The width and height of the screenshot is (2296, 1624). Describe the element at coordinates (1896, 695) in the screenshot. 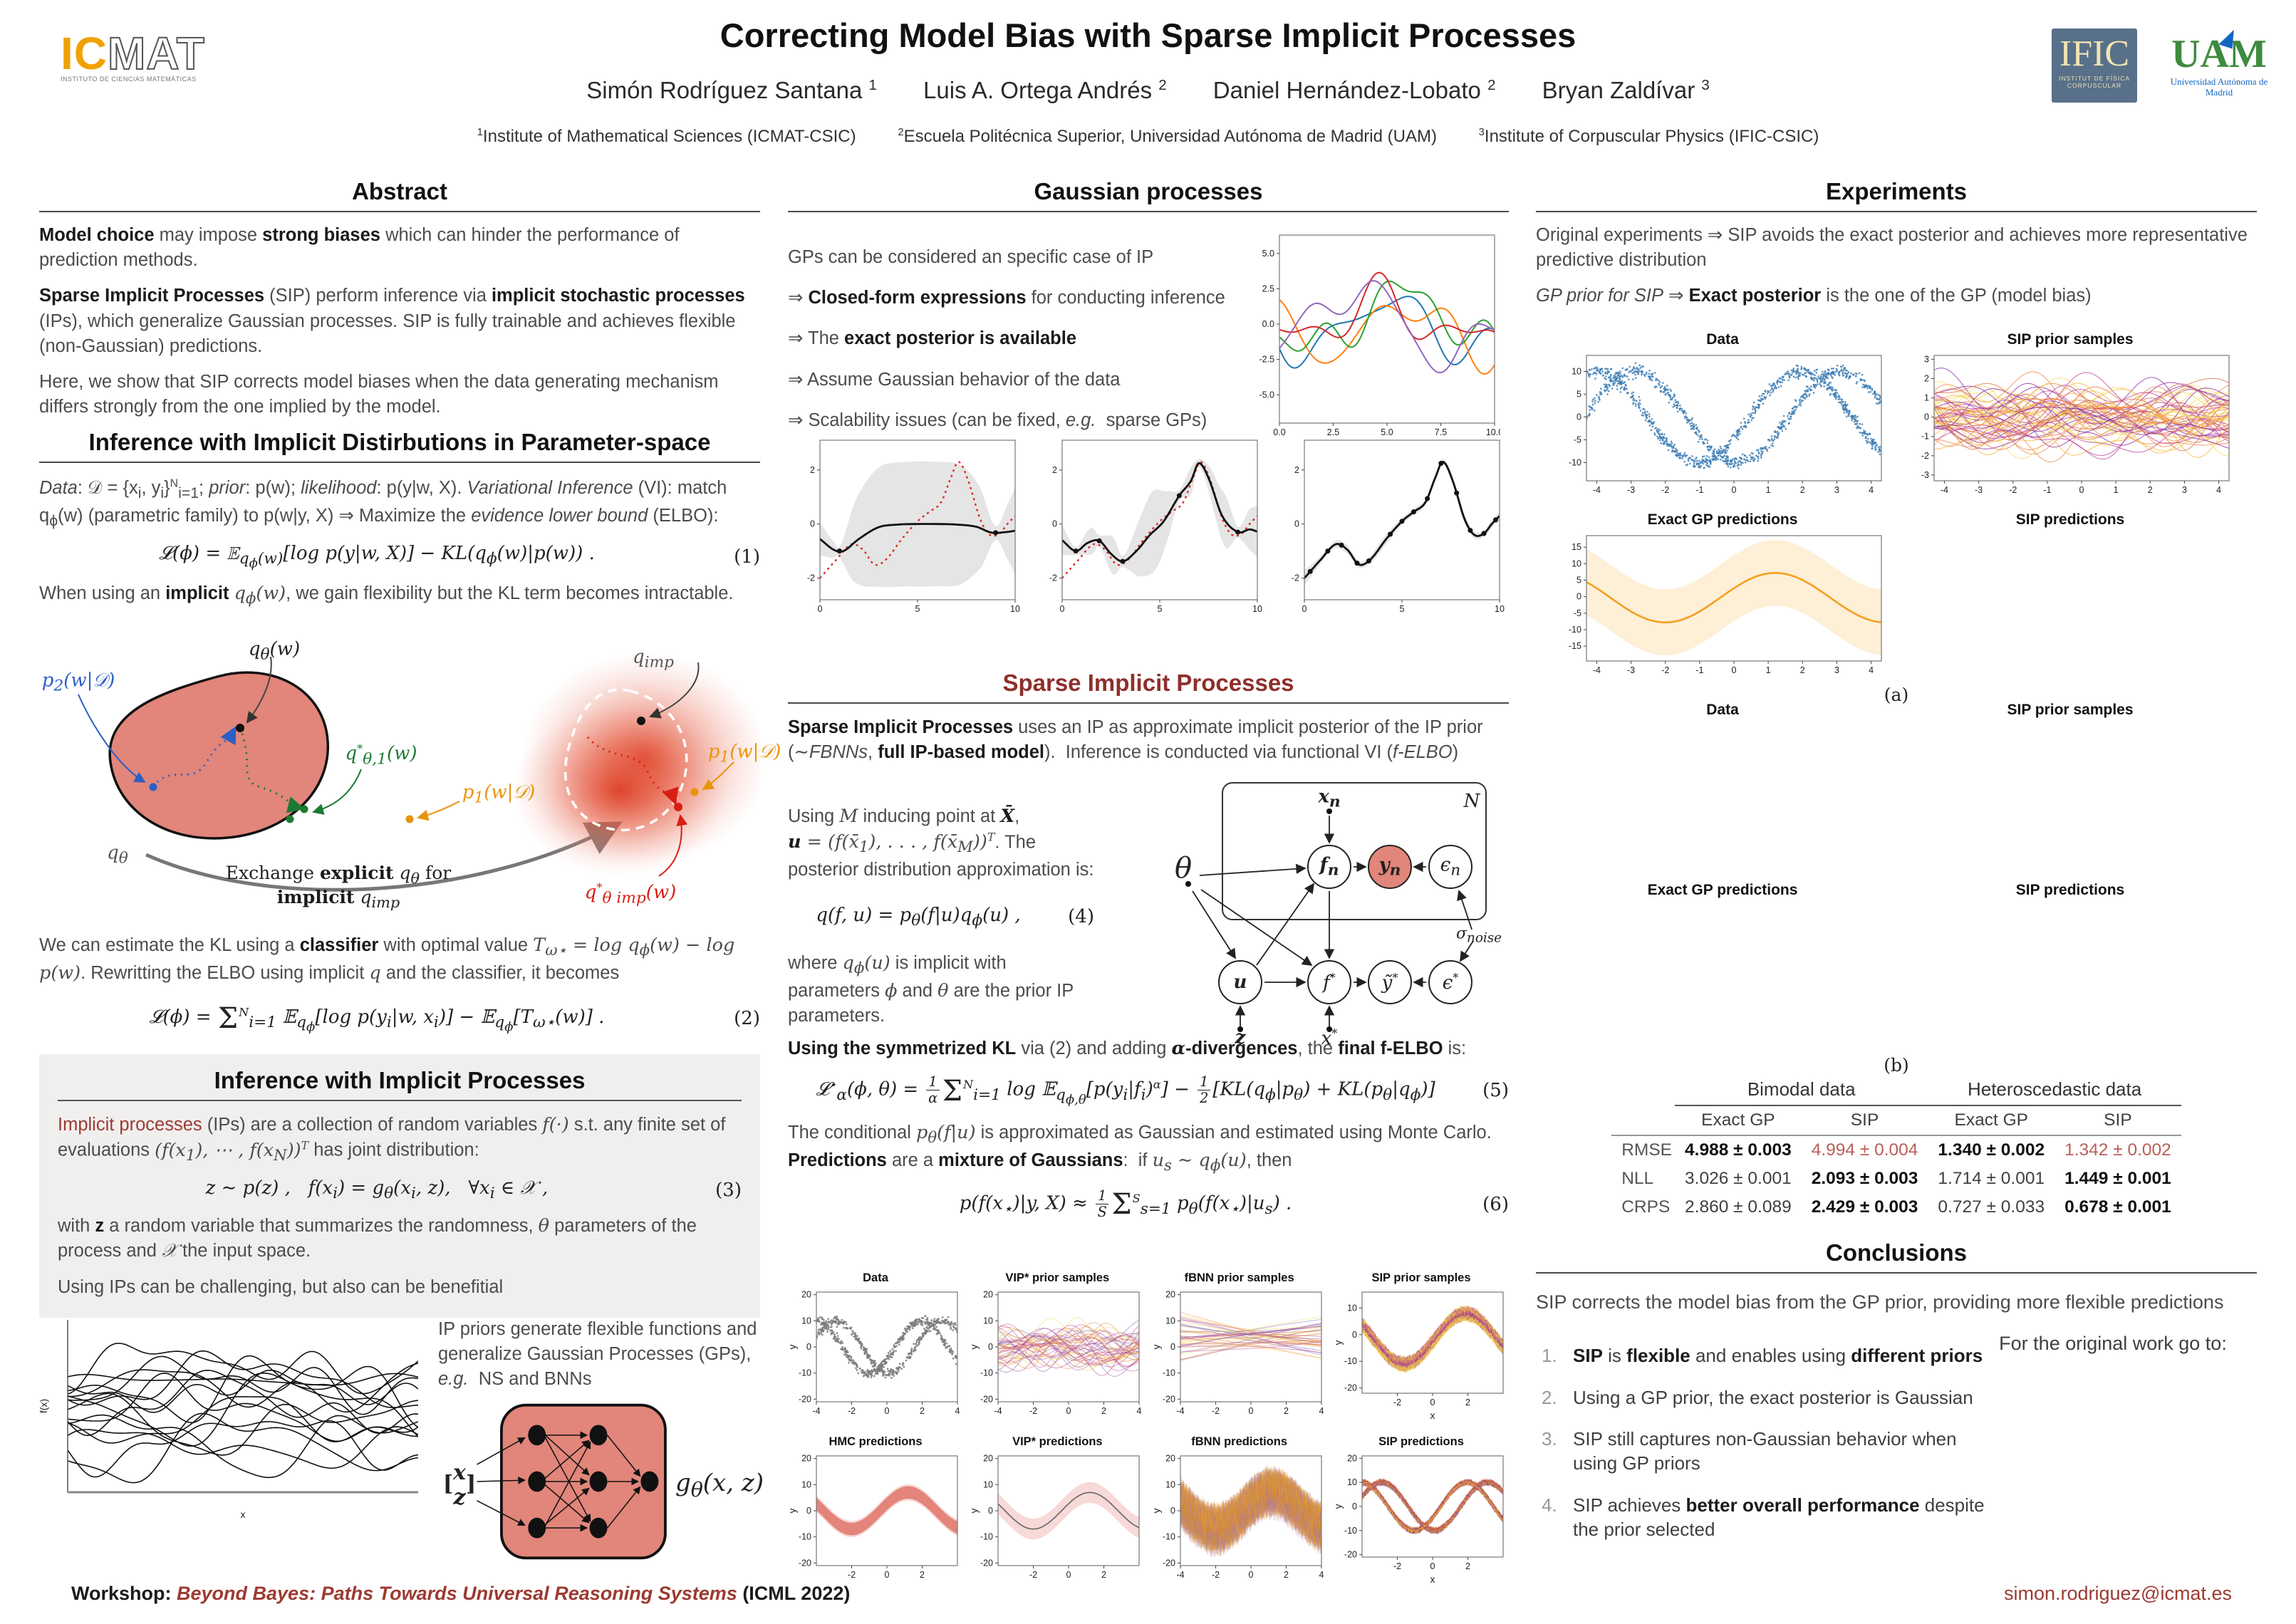

I see `group-a-label: (a)` at that location.